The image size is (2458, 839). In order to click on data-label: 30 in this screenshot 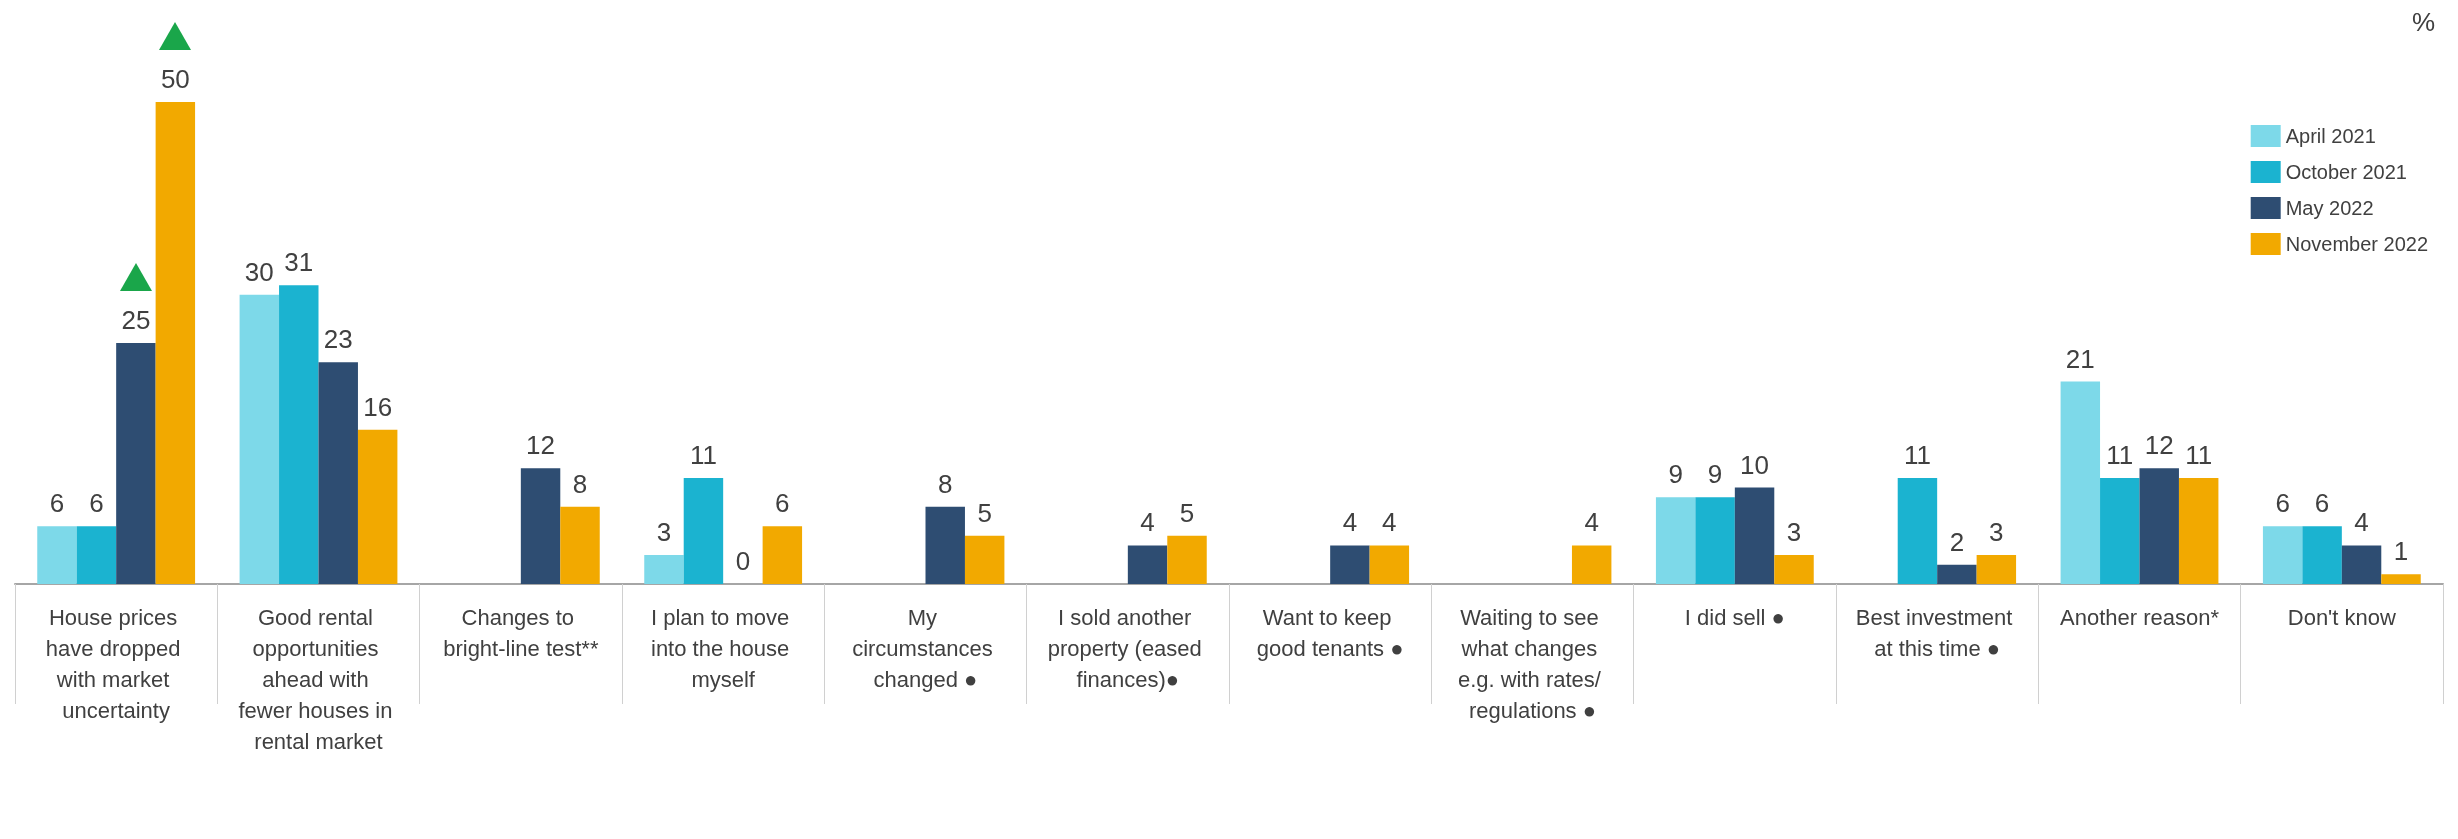, I will do `click(259, 271)`.